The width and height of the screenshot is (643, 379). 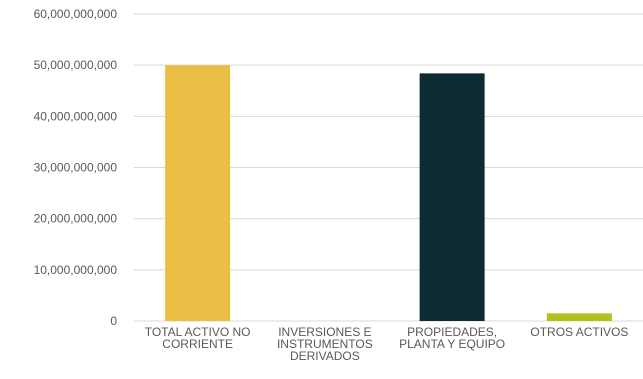 What do you see at coordinates (452, 344) in the screenshot?
I see `x-category-label-line: PLANTA Y EQUIPO` at bounding box center [452, 344].